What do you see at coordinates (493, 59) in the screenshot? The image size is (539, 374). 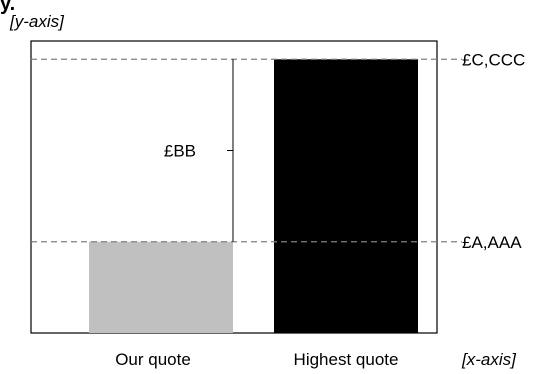 I see `y-tick-label-high: £C,CCC` at bounding box center [493, 59].